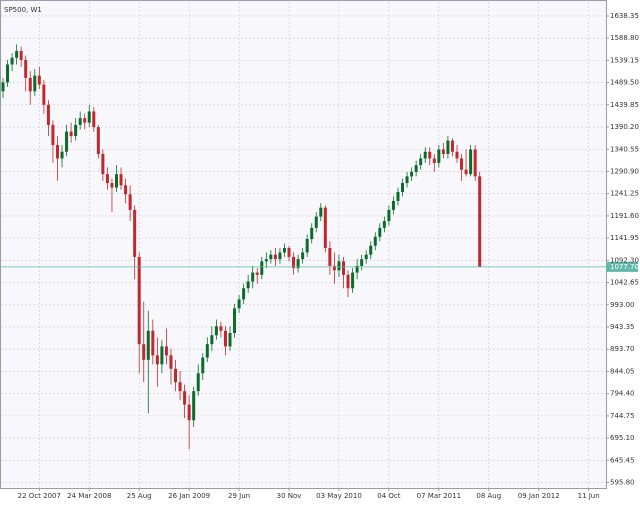 The image size is (640, 507). What do you see at coordinates (488, 496) in the screenshot?
I see `x-tick-label: 08 Aug` at bounding box center [488, 496].